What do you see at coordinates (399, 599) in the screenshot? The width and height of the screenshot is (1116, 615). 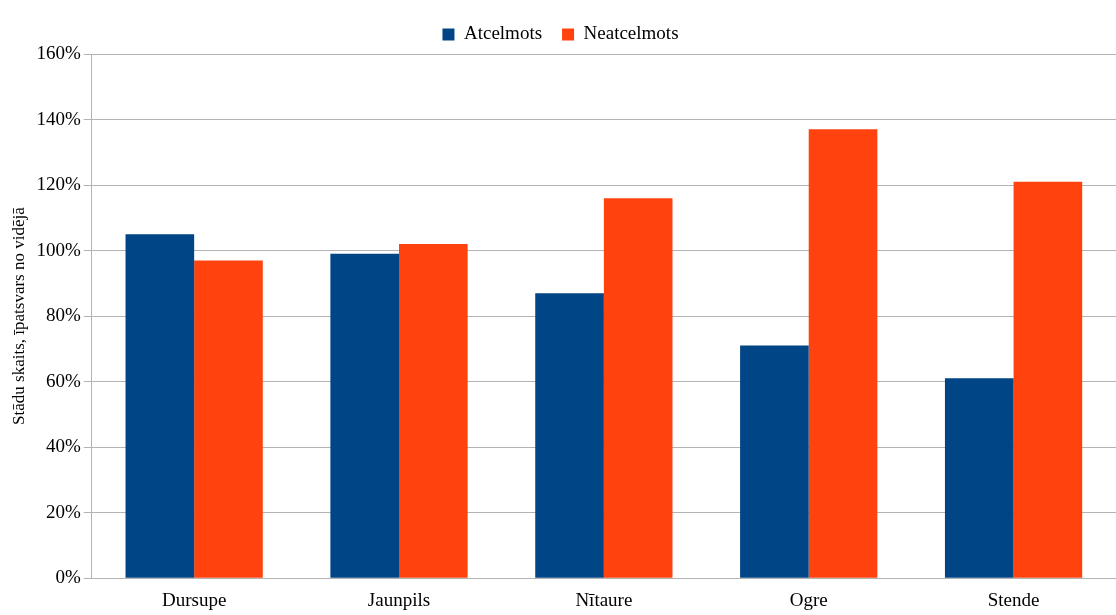 I see `x-tick-label: Jaunpils` at bounding box center [399, 599].